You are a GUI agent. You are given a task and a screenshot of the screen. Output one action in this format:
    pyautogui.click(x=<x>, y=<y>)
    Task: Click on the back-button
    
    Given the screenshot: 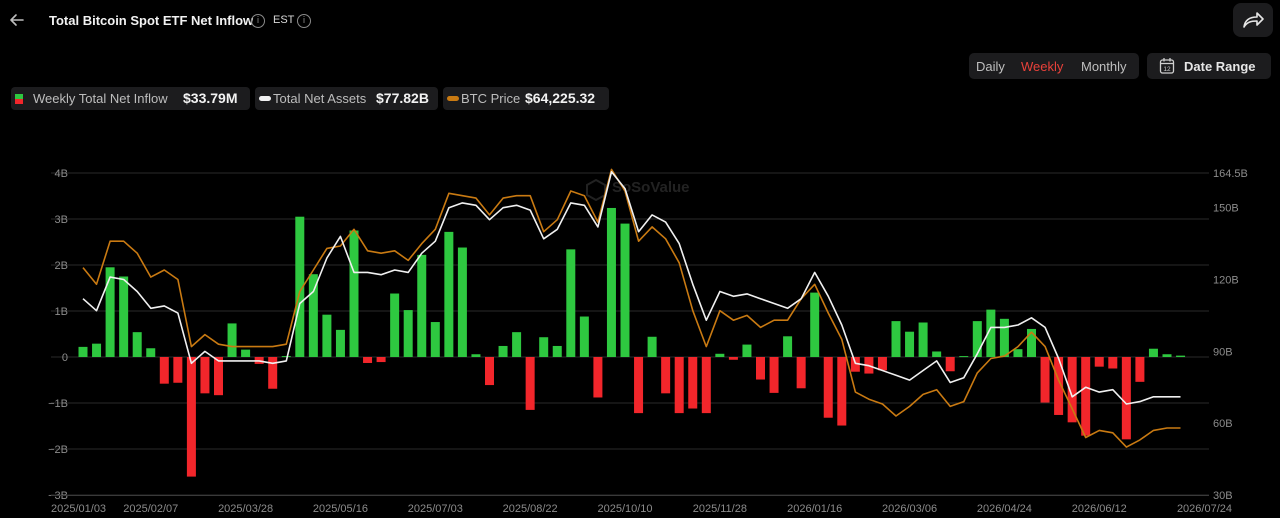 What is the action you would take?
    pyautogui.click(x=17, y=20)
    